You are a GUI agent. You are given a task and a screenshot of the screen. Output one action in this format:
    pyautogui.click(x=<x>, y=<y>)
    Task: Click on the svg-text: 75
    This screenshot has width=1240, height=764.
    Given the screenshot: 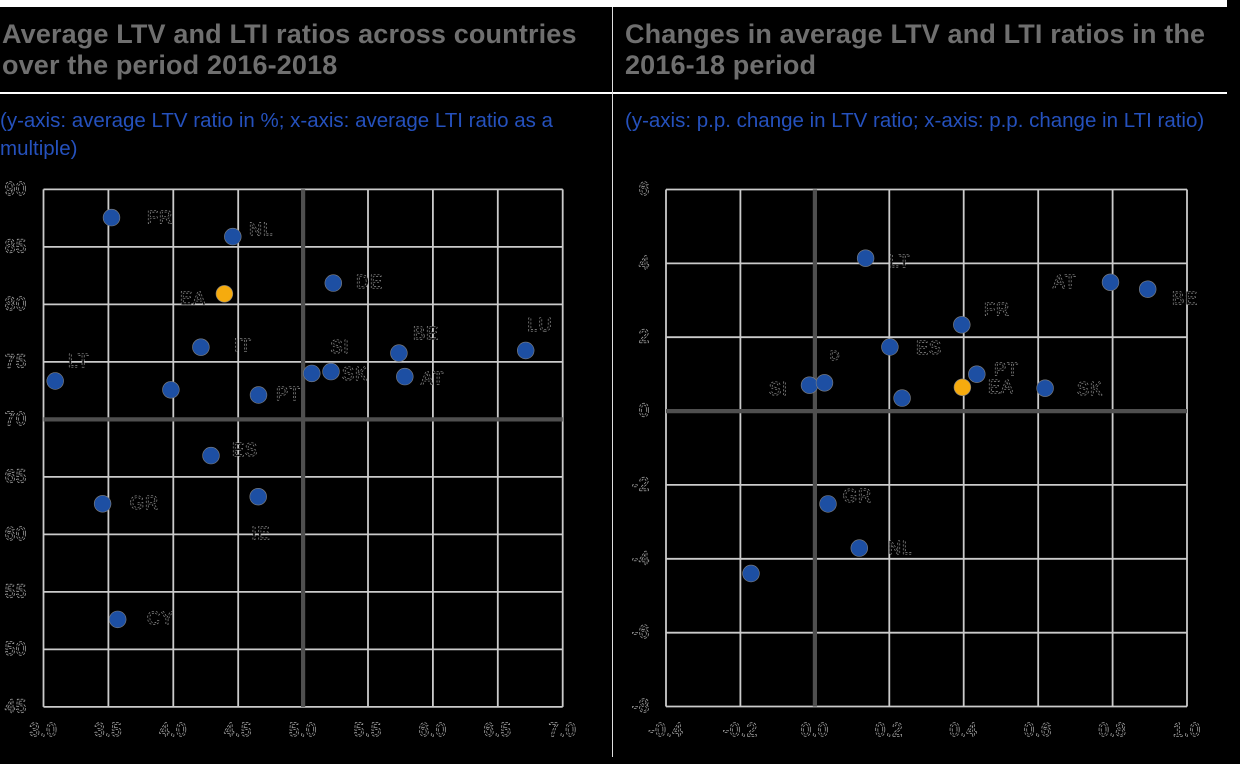 What is the action you would take?
    pyautogui.click(x=16, y=361)
    